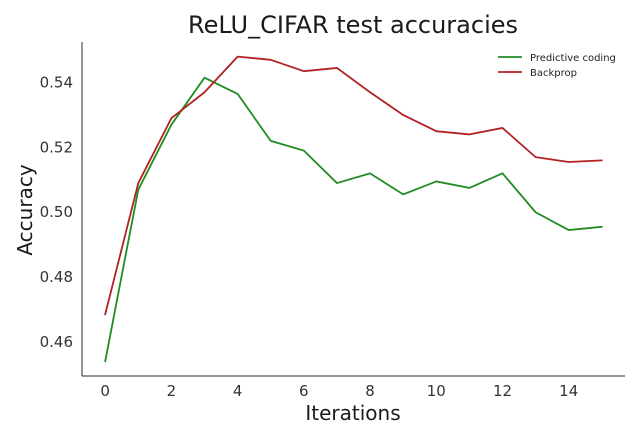 The height and width of the screenshot is (440, 640). Describe the element at coordinates (105, 391) in the screenshot. I see `x-tick-label: 0` at that location.